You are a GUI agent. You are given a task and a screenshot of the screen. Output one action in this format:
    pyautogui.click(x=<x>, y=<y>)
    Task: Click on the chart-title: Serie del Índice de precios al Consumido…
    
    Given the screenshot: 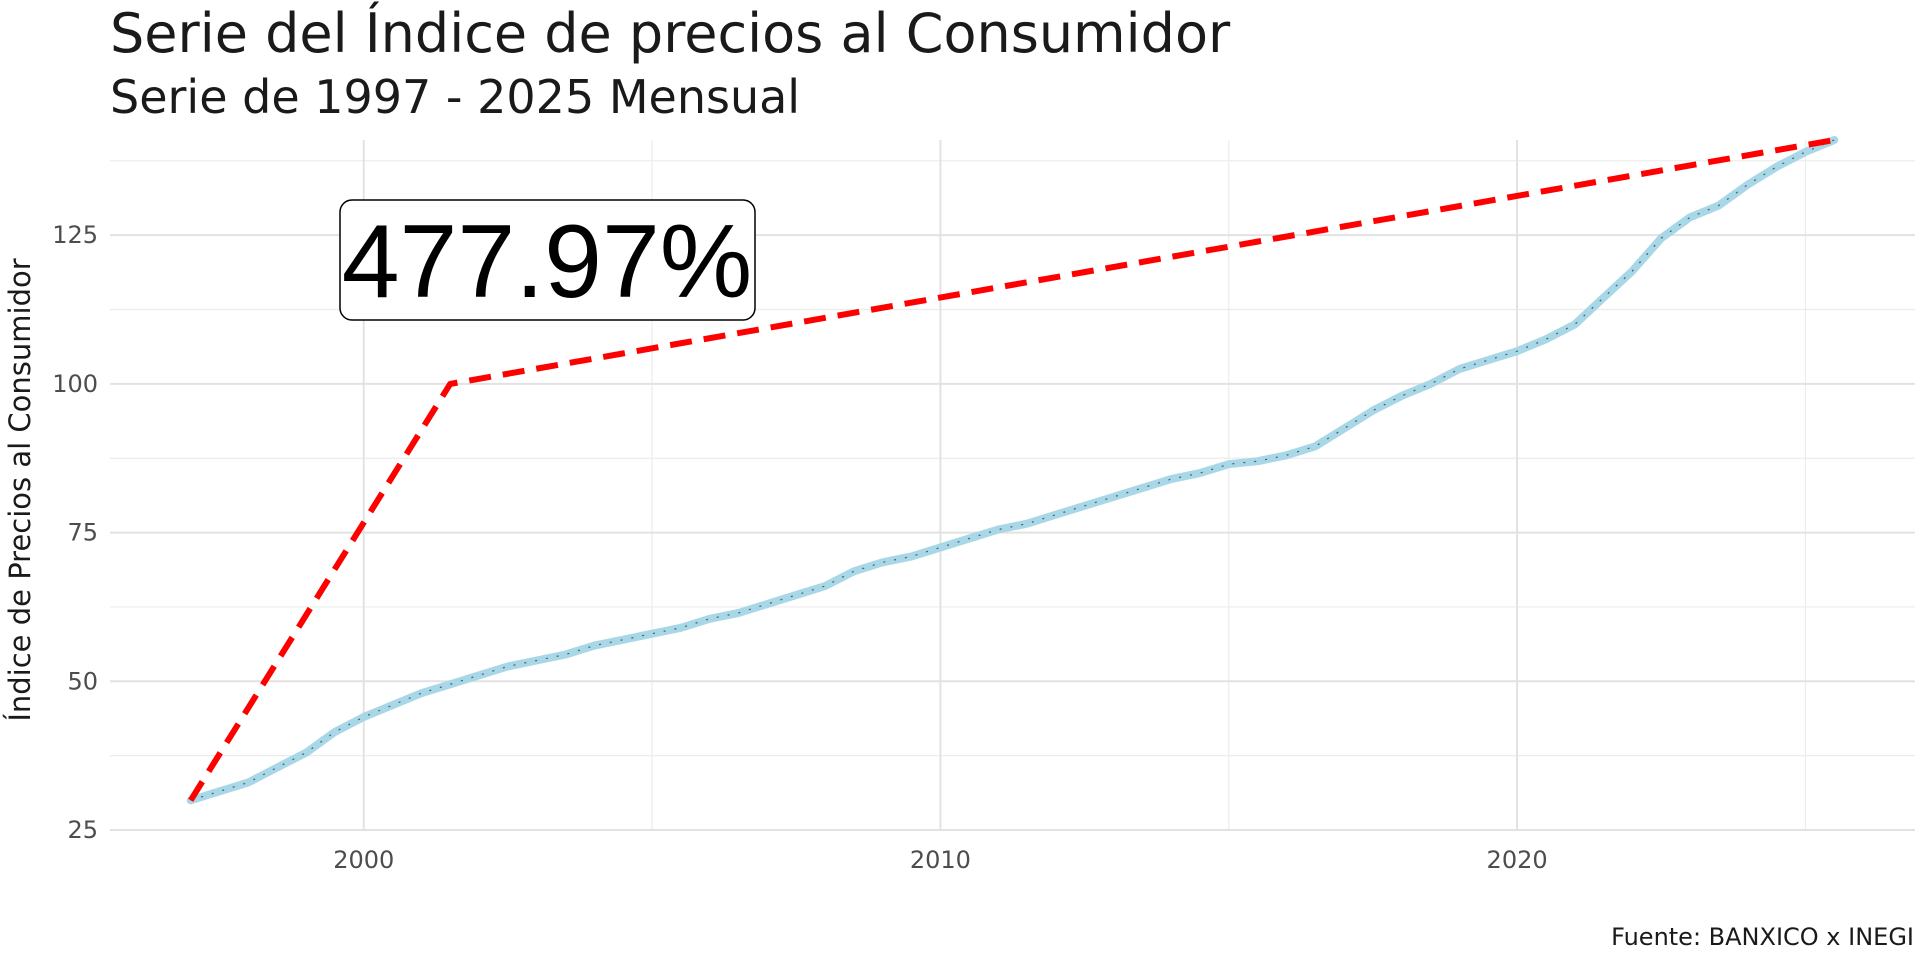 What is the action you would take?
    pyautogui.click(x=670, y=33)
    